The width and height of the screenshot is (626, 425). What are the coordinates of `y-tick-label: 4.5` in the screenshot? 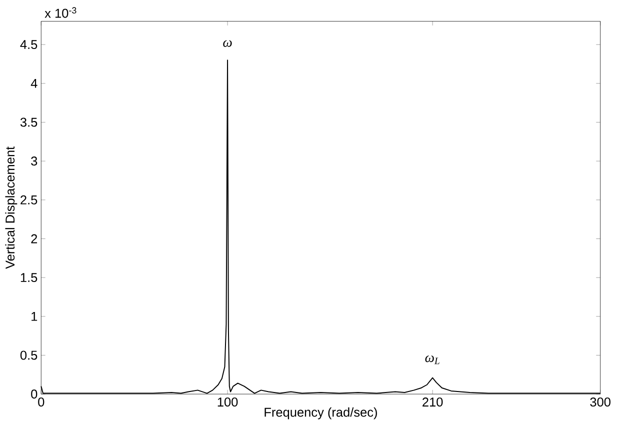 It's located at (29, 45).